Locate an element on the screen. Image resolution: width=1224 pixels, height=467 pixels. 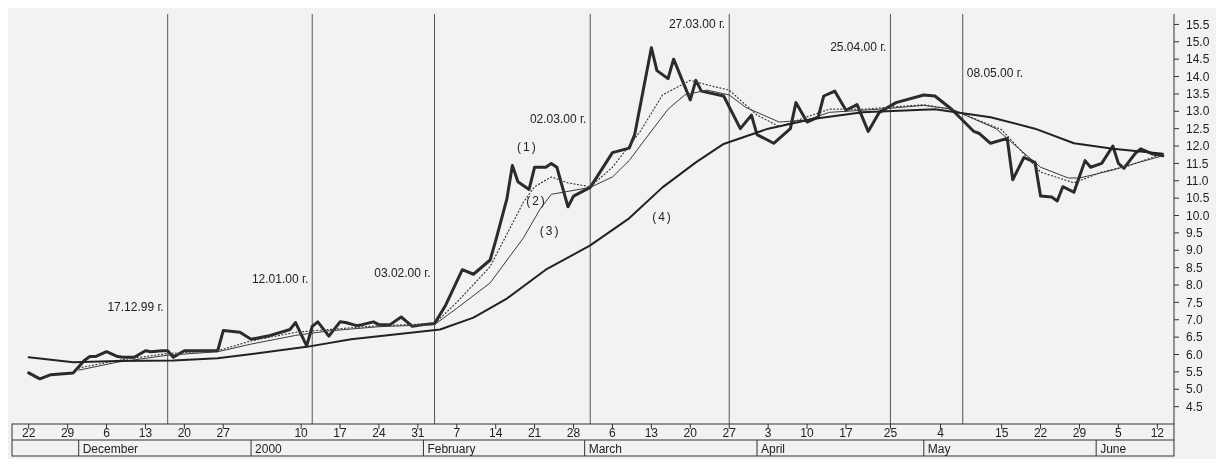
y-tick-label: 8.5 is located at coordinates (1195, 267).